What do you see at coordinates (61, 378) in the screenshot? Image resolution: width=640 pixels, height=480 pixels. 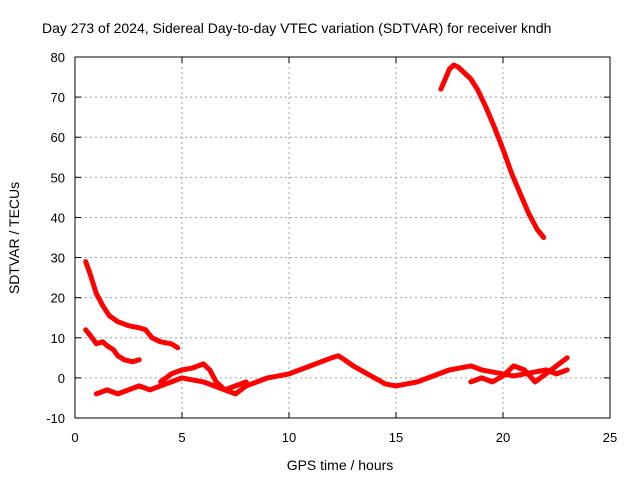 I see `y-tick-label: 0` at bounding box center [61, 378].